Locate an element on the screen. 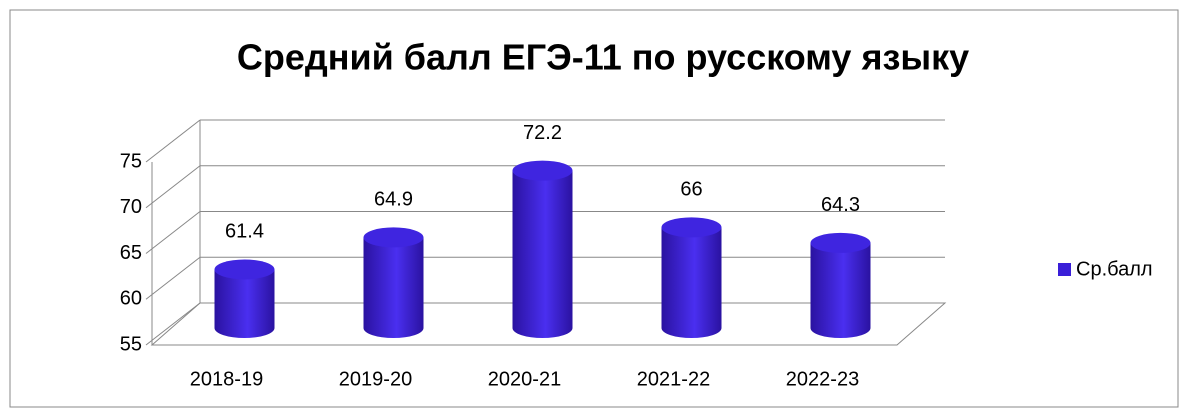 This screenshot has width=1188, height=413. chart-title: Средний балл ЕГЭ-11 по русскому языку is located at coordinates (603, 57).